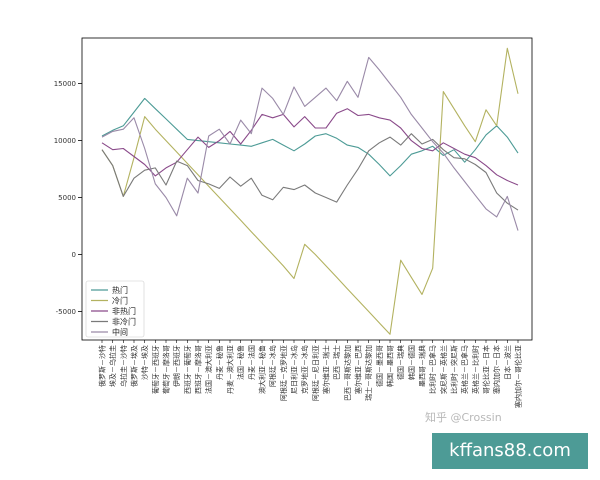 This screenshot has width=600, height=480. What do you see at coordinates (411, 362) in the screenshot?
I see `x-tick-label: 韩国－德国` at bounding box center [411, 362].